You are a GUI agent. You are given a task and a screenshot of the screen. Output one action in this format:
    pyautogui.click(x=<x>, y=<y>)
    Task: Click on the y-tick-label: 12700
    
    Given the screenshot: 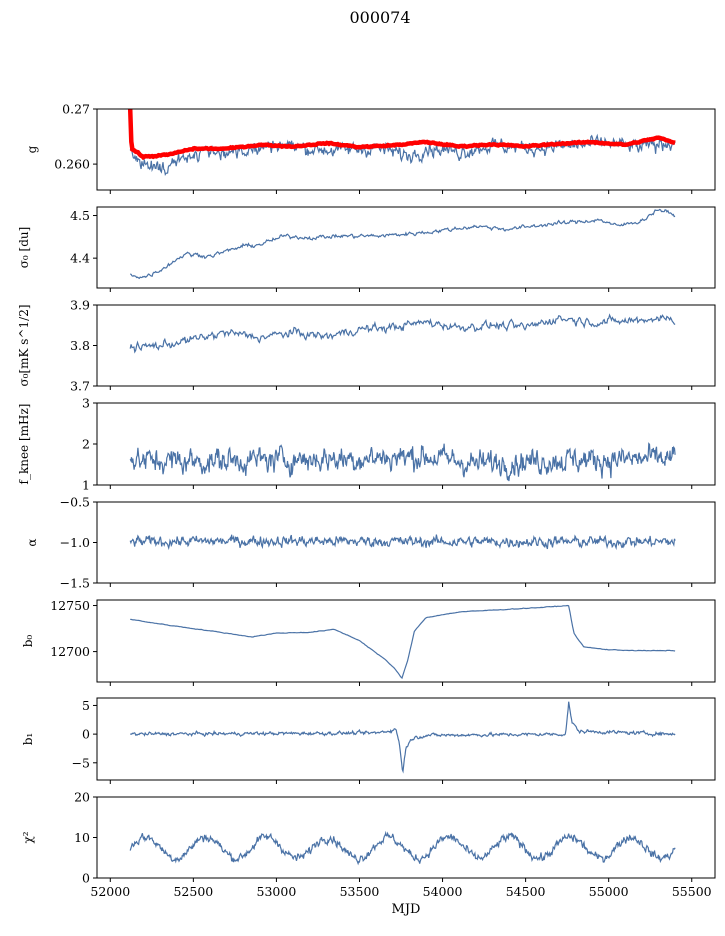 What is the action you would take?
    pyautogui.click(x=70, y=651)
    